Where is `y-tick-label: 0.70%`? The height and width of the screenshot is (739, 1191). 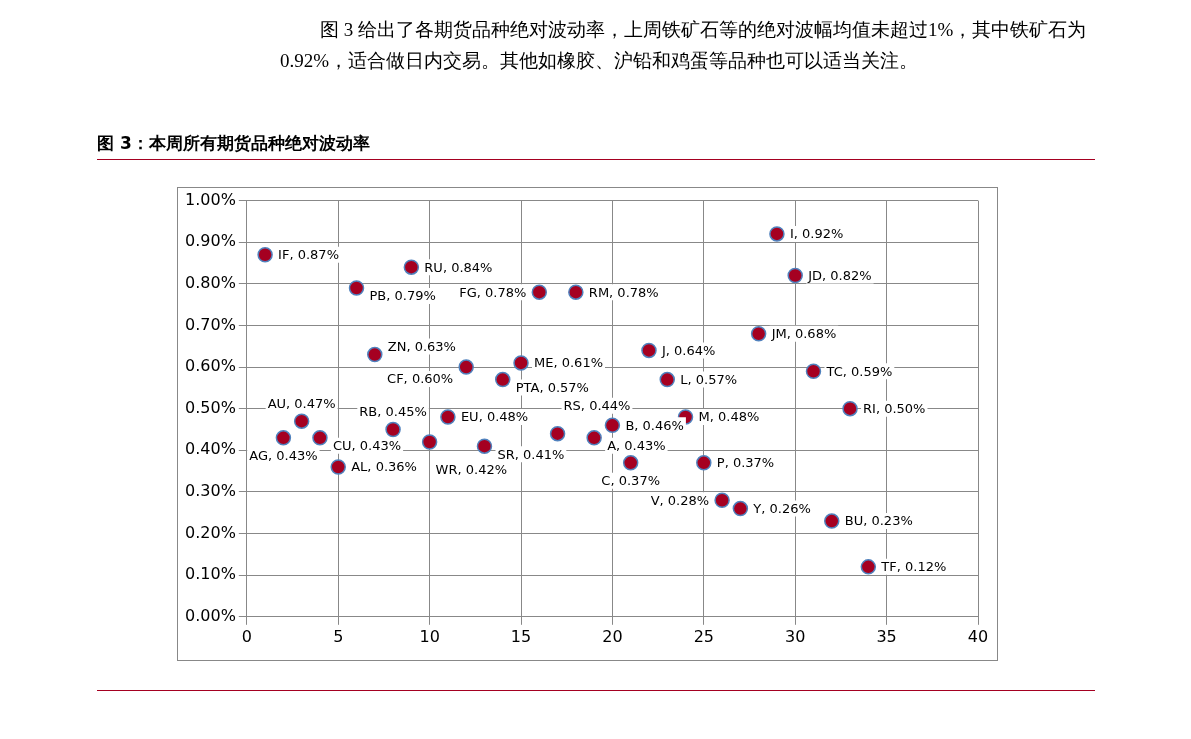
y-tick-label: 0.70% is located at coordinates (210, 324).